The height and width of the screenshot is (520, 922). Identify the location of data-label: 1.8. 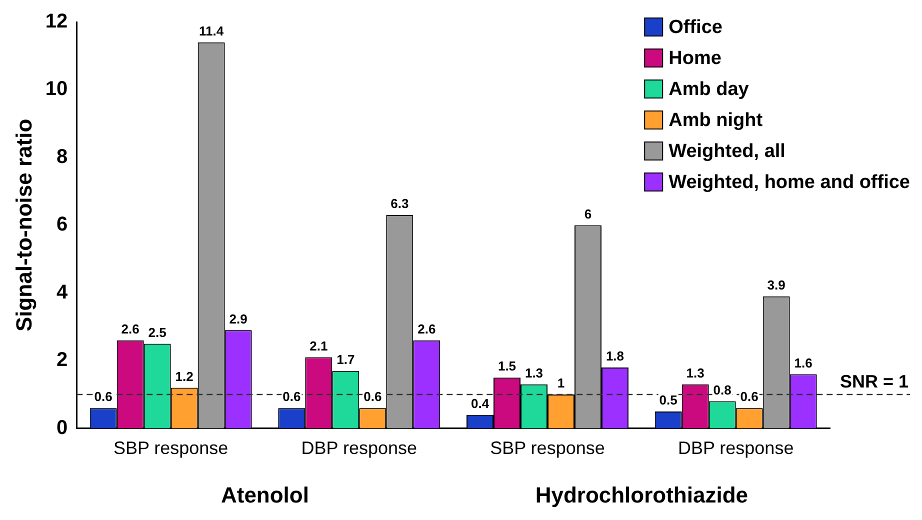
(615, 356).